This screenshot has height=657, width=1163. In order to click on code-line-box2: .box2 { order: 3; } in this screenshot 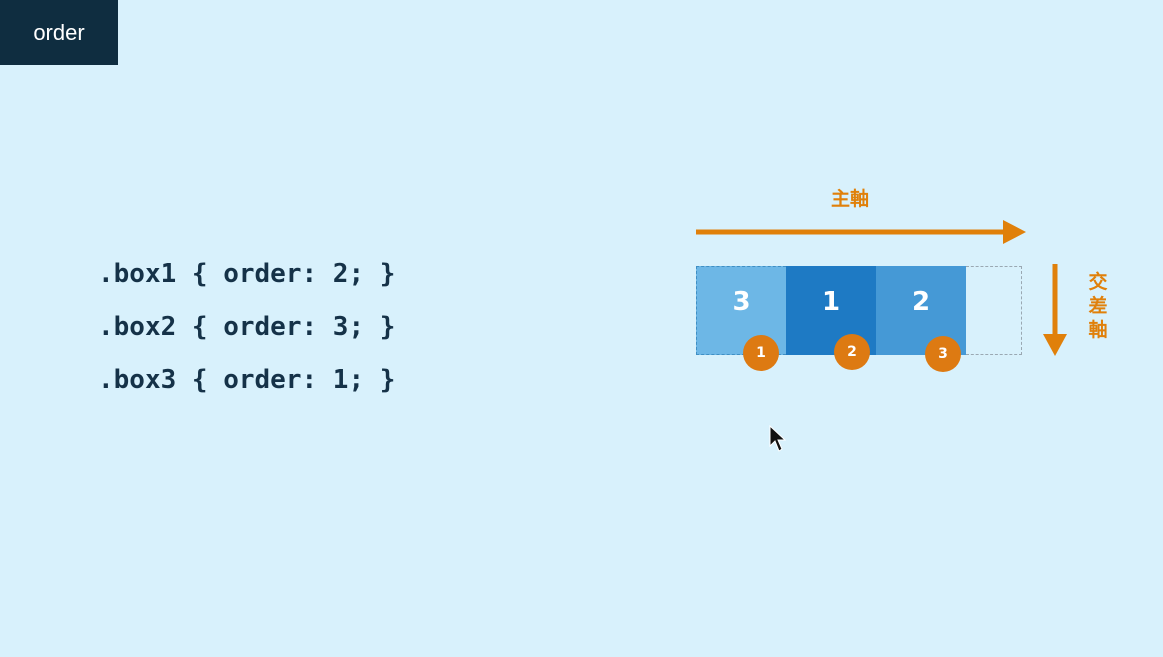, I will do `click(247, 327)`.